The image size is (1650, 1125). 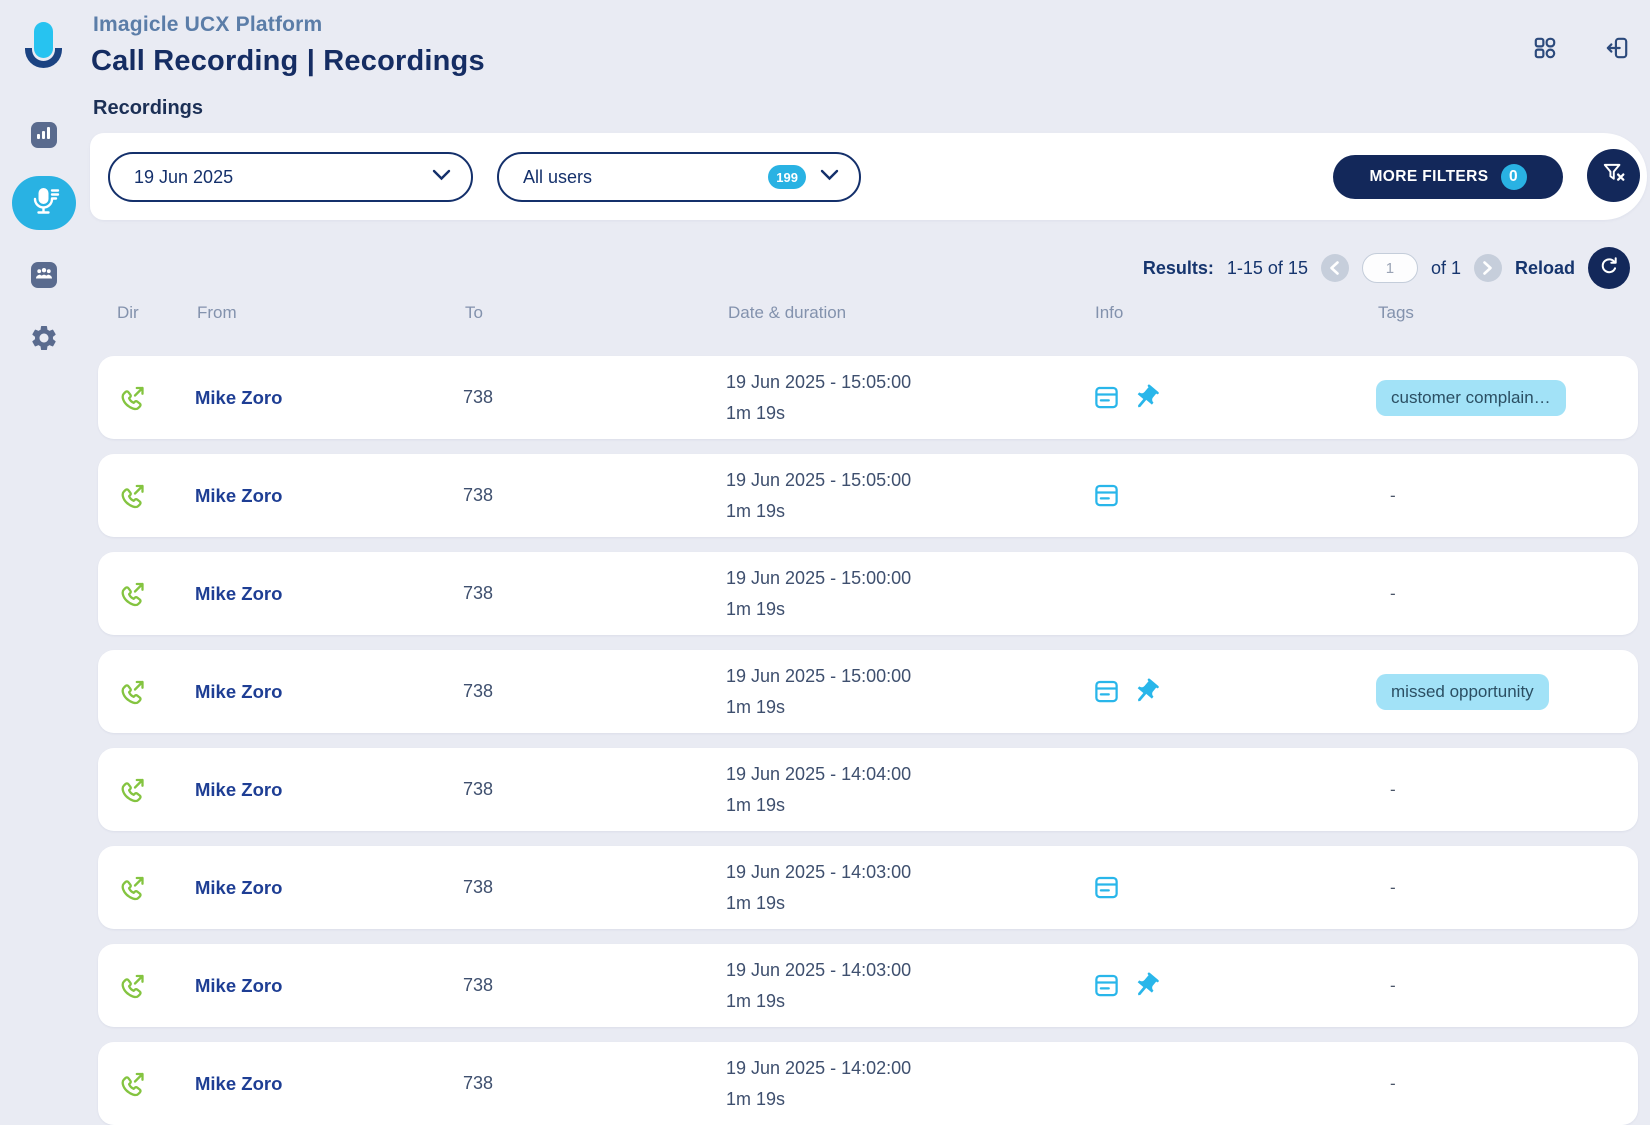 I want to click on sidebar-item-analytics, so click(x=44, y=135).